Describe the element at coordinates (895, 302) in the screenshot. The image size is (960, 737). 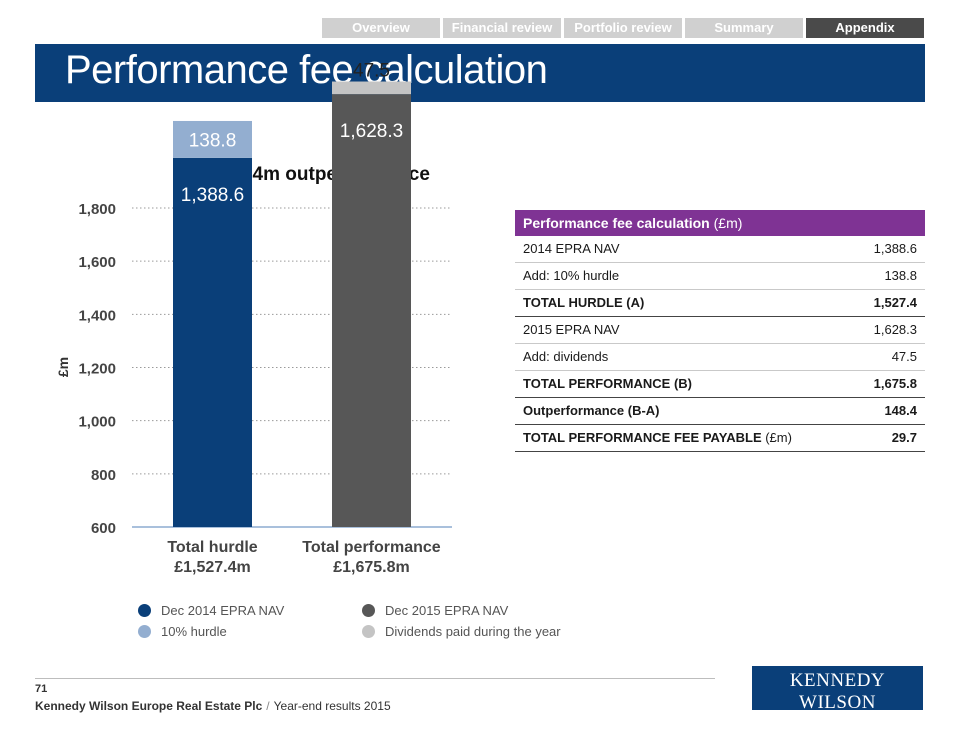
I see `row-value: 1,527.4` at that location.